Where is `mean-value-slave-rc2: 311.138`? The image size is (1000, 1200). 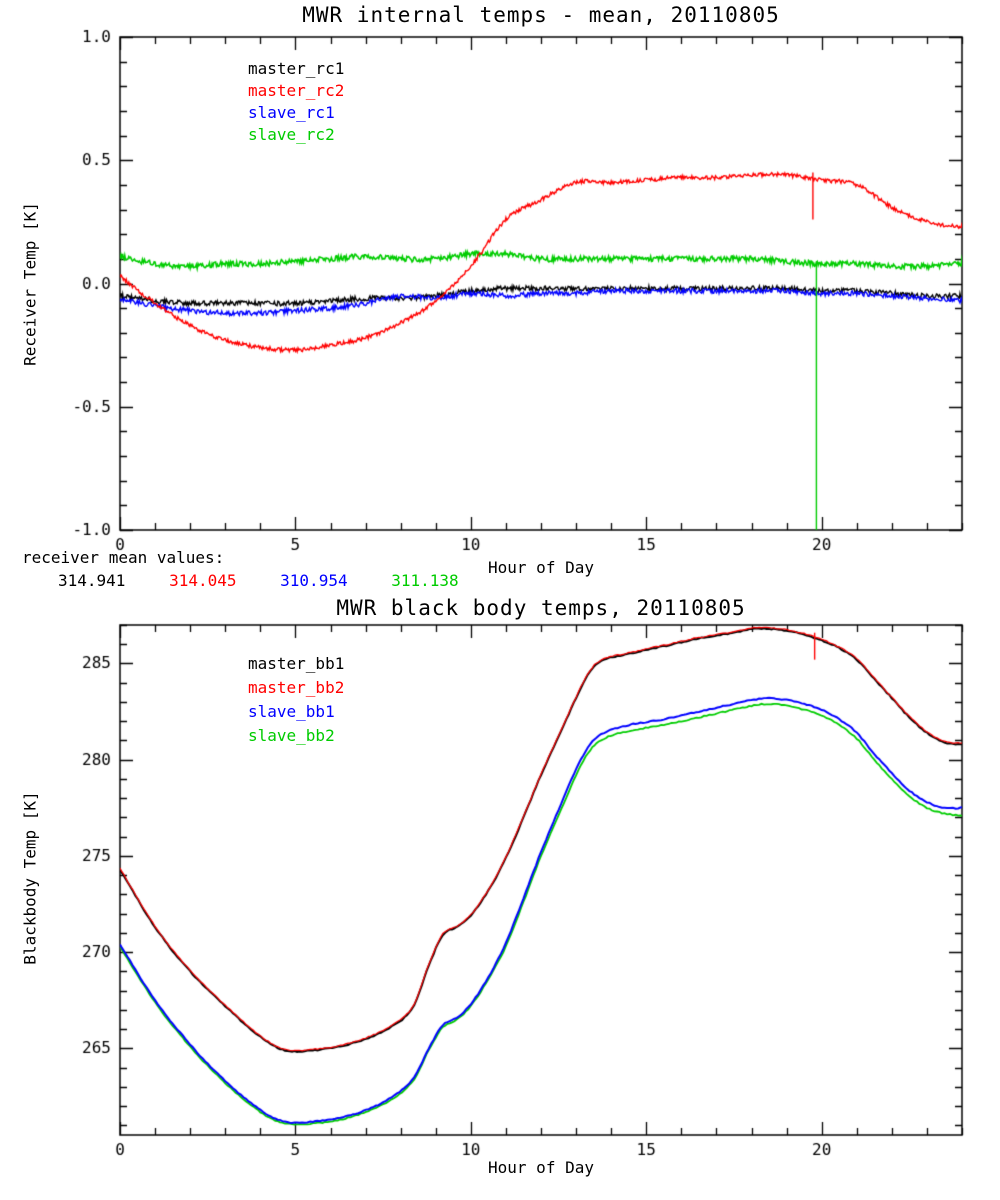
mean-value-slave-rc2: 311.138 is located at coordinates (425, 580).